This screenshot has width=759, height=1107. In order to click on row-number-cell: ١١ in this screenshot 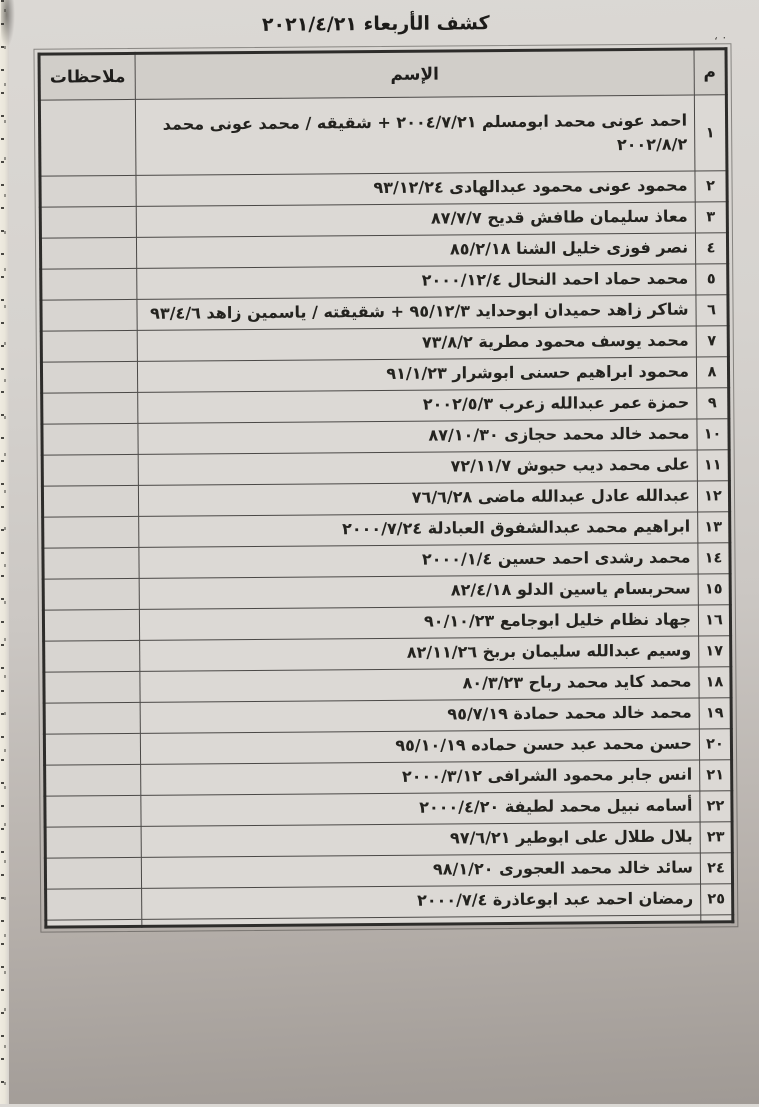, I will do `click(713, 465)`.